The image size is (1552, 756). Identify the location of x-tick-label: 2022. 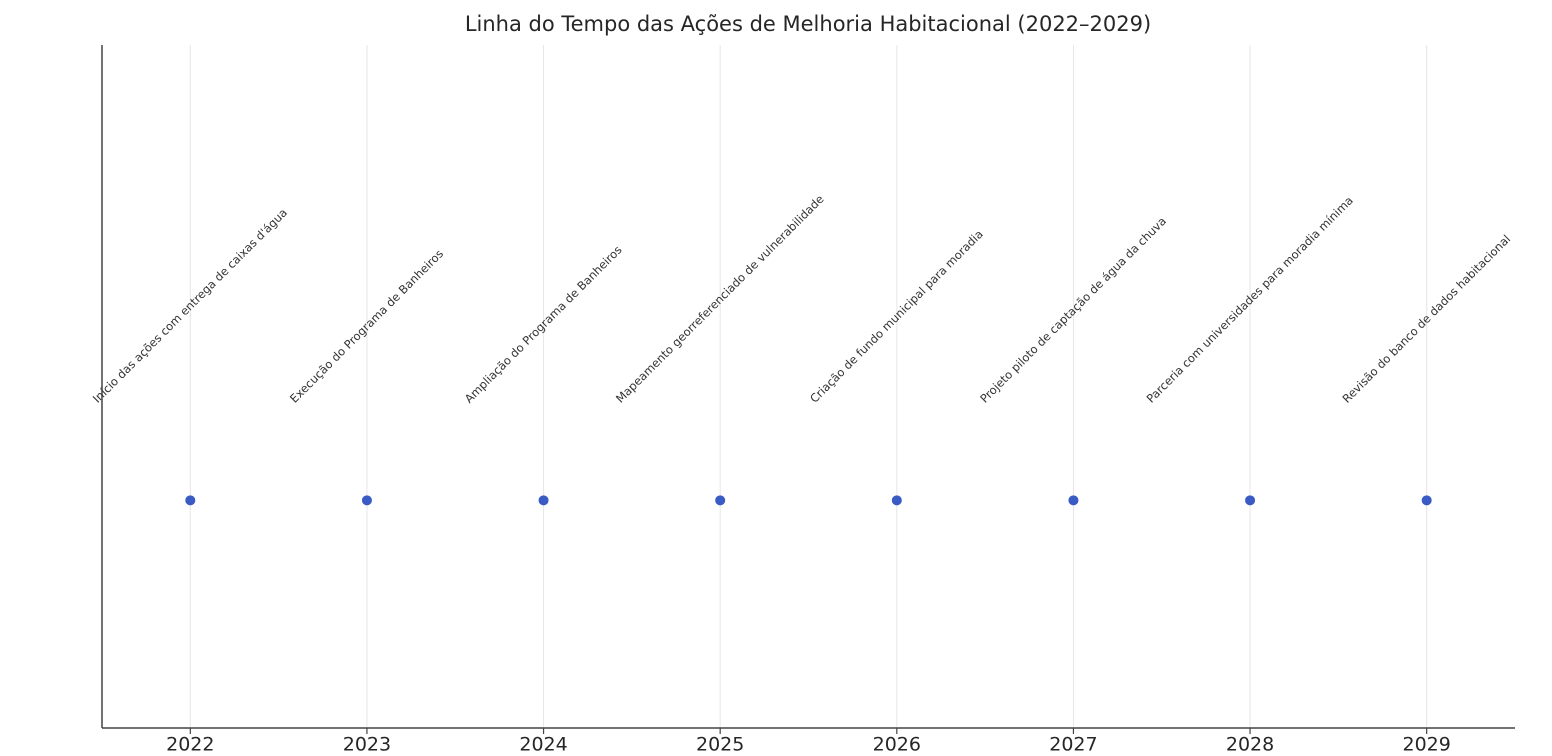
(190, 745).